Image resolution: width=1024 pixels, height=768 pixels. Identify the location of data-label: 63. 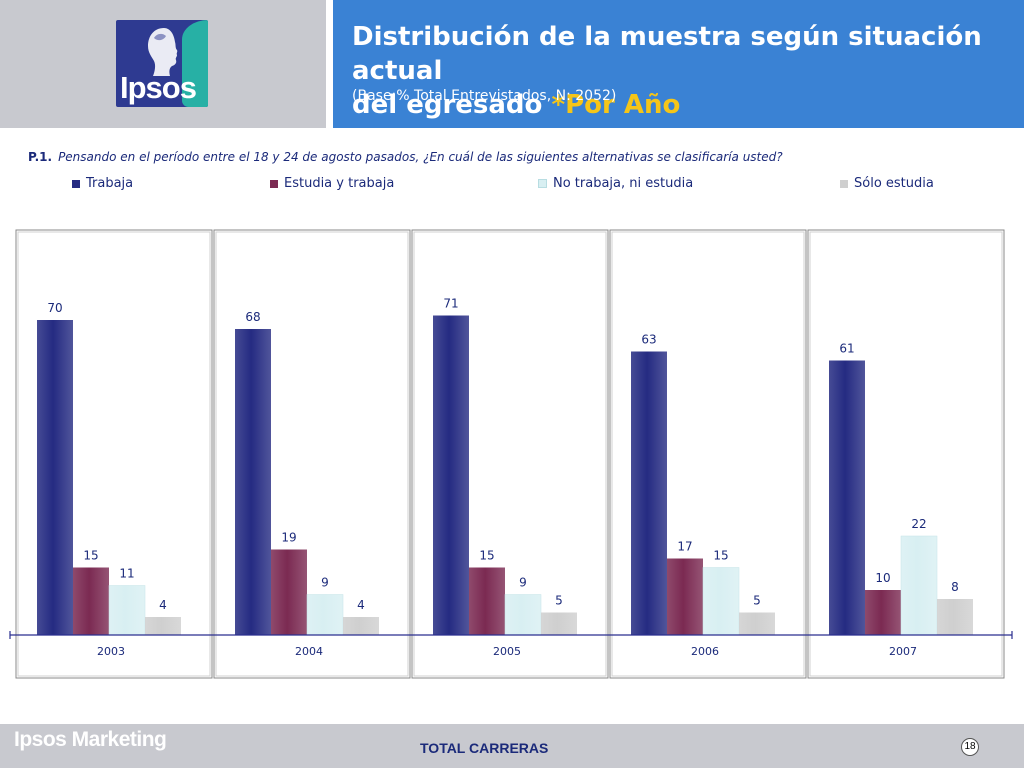
(648, 340).